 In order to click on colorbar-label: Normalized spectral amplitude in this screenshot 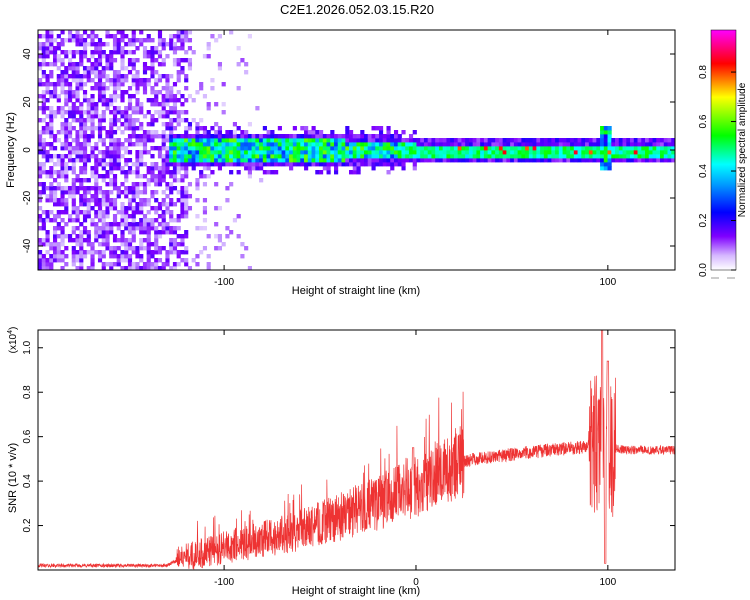, I will do `click(742, 149)`.